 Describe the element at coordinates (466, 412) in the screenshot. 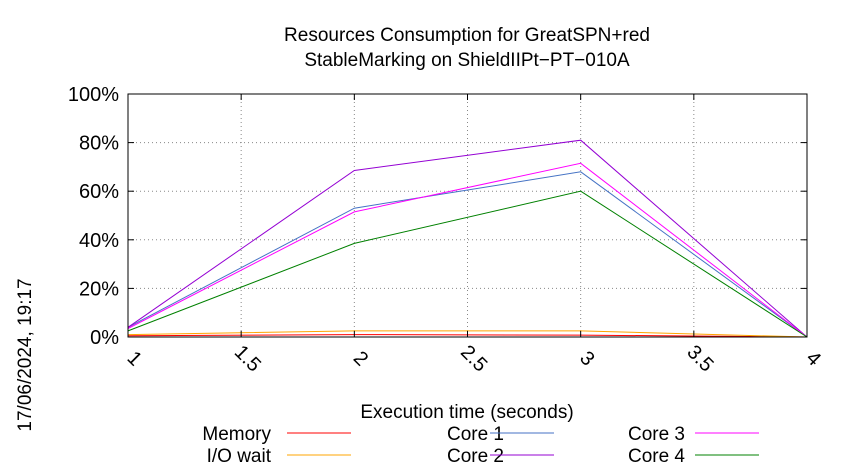

I see `x-axis-label: Execution time (seconds)` at that location.